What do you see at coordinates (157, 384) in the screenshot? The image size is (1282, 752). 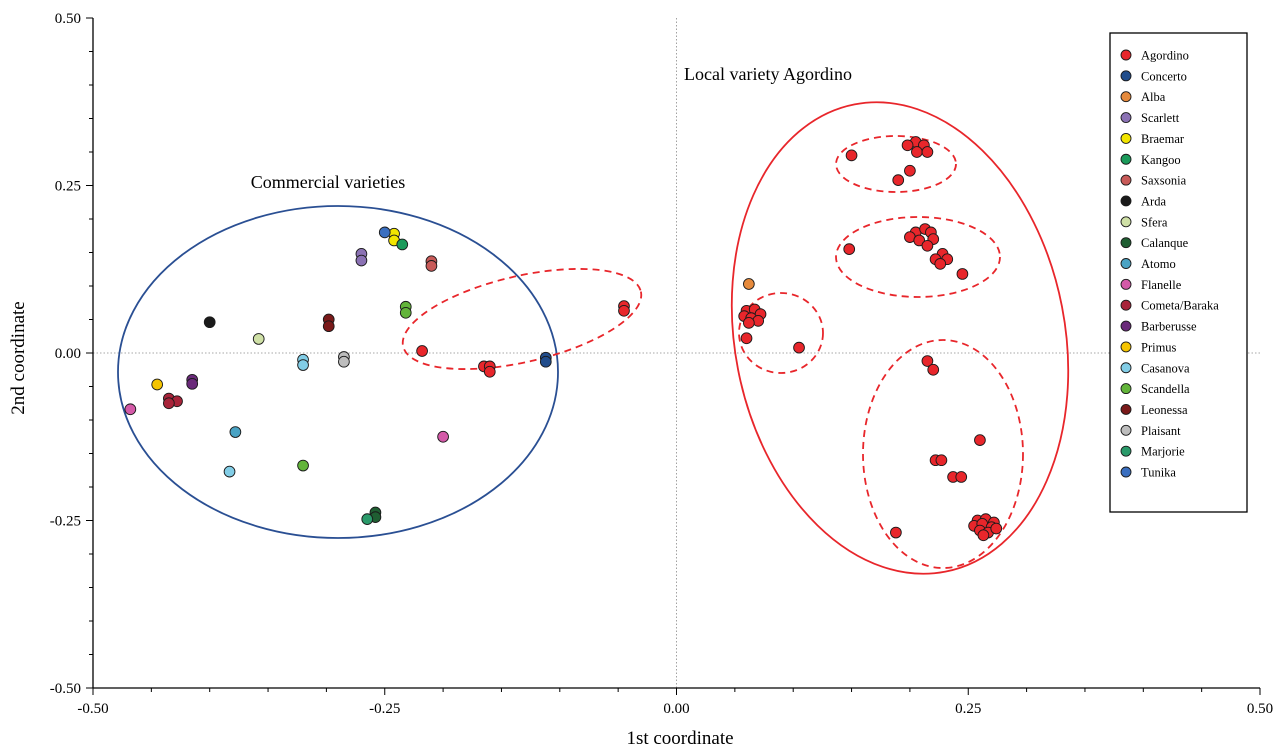 I see `point-primus` at bounding box center [157, 384].